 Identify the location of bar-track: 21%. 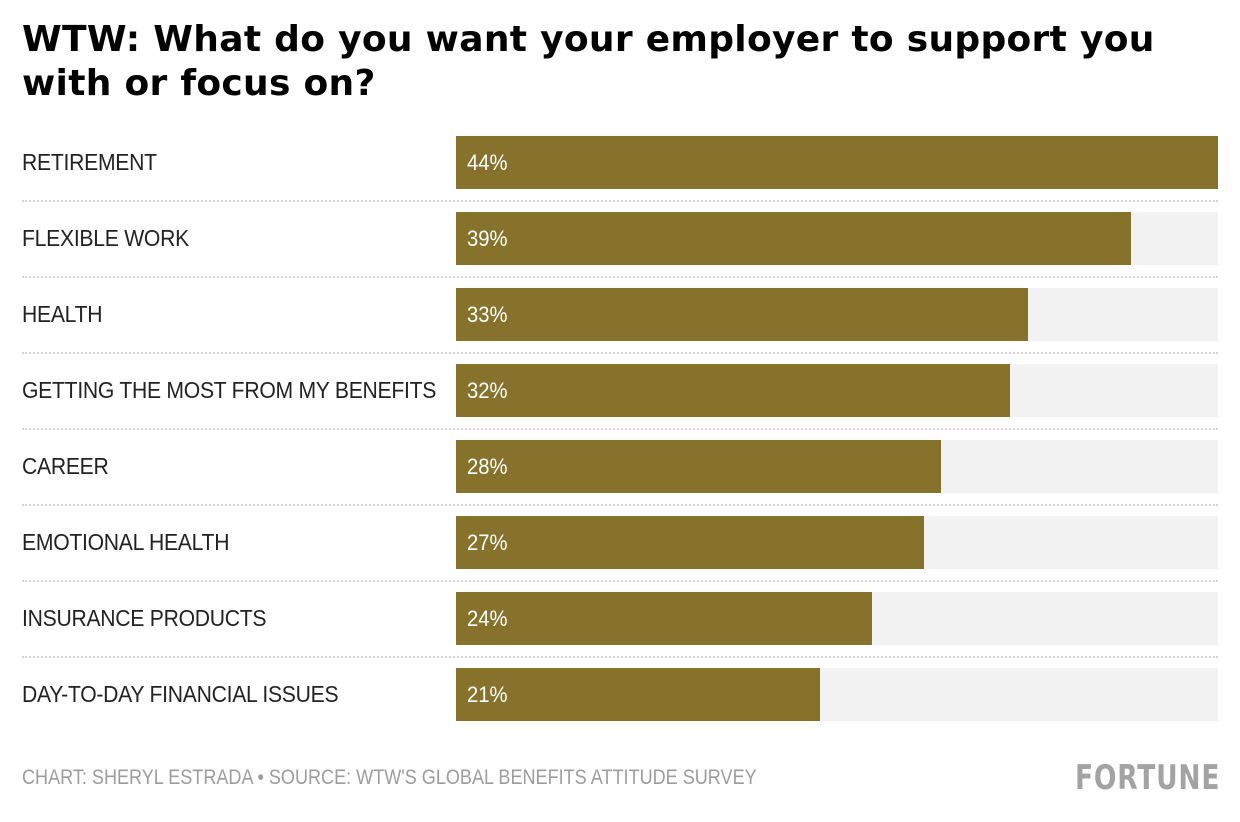
(837, 694).